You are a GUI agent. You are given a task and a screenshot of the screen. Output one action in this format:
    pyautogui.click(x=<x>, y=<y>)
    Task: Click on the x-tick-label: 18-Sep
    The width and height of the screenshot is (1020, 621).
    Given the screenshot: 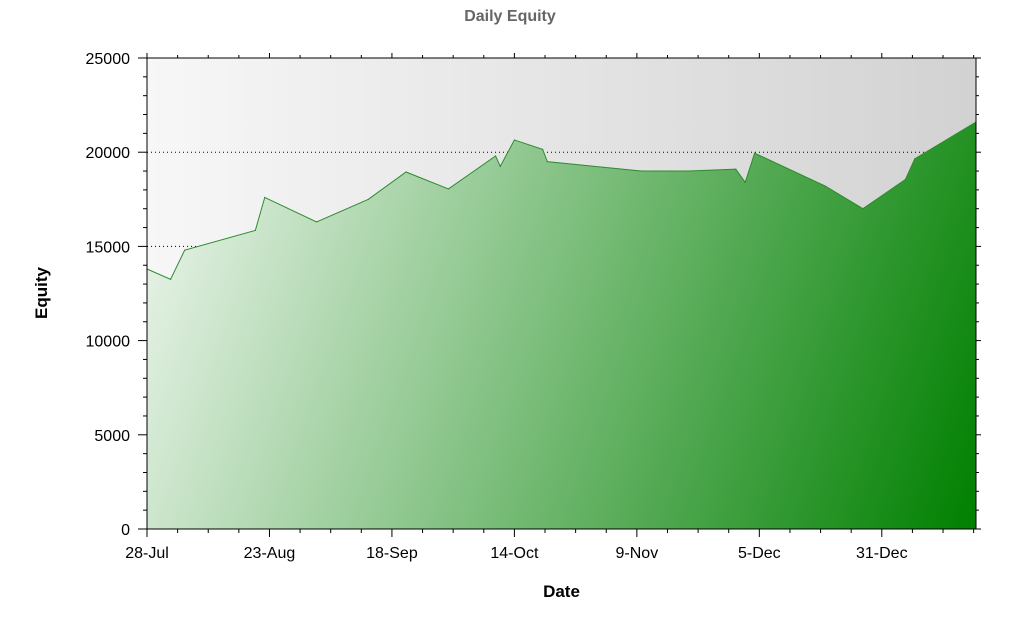 What is the action you would take?
    pyautogui.click(x=392, y=553)
    